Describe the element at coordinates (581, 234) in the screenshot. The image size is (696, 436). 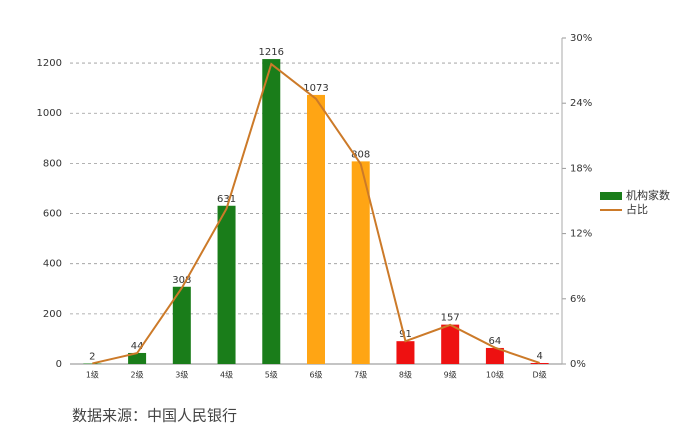
I see `y2-tick-label: 12%` at that location.